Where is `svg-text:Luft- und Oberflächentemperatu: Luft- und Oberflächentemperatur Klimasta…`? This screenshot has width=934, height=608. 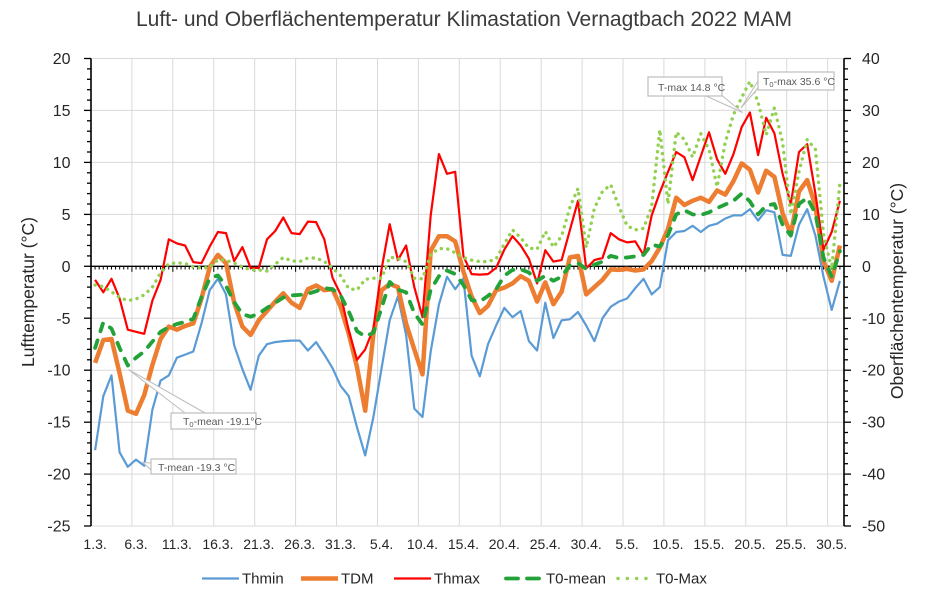 svg-text:Luft- und Oberflächentemperatu: Luft- und Oberflächentemperatur Klimasta… is located at coordinates (464, 19).